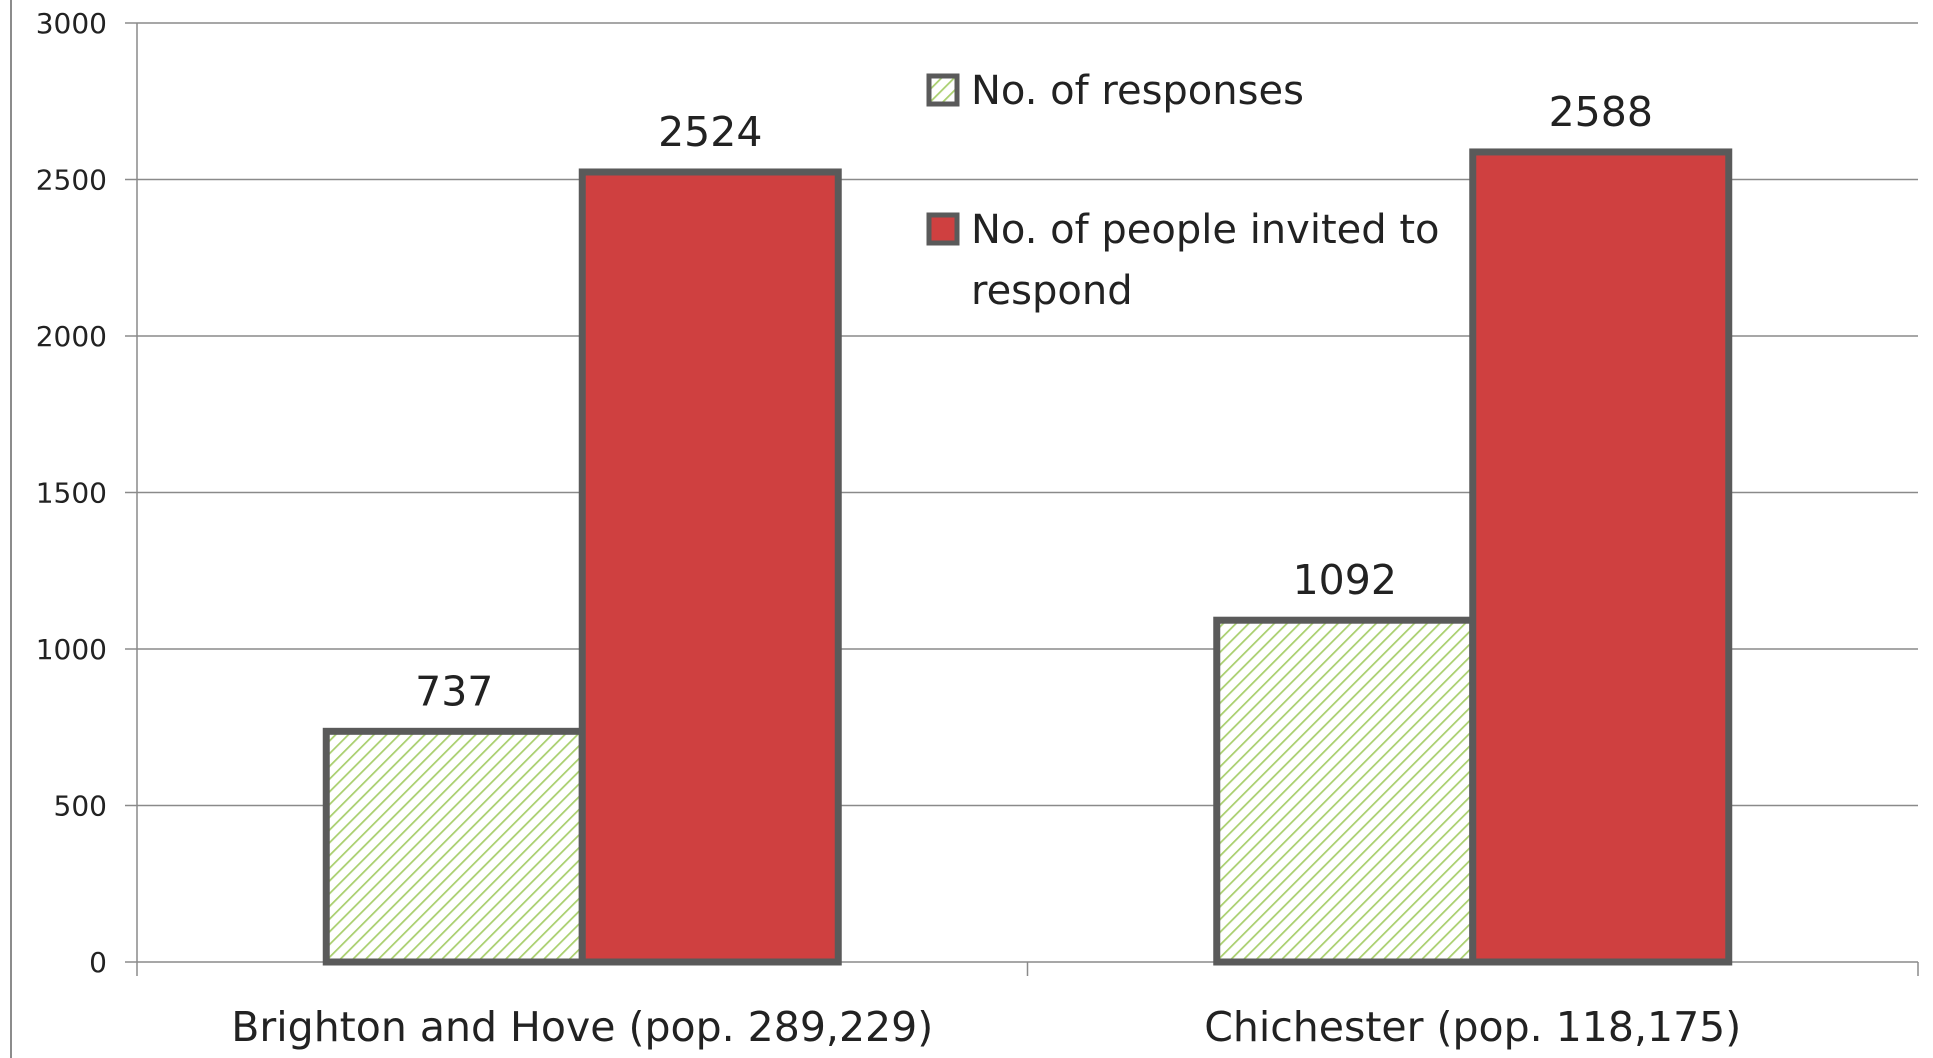 Image resolution: width=1933 pixels, height=1058 pixels. What do you see at coordinates (71, 336) in the screenshot?
I see `y-tick-label: 2000` at bounding box center [71, 336].